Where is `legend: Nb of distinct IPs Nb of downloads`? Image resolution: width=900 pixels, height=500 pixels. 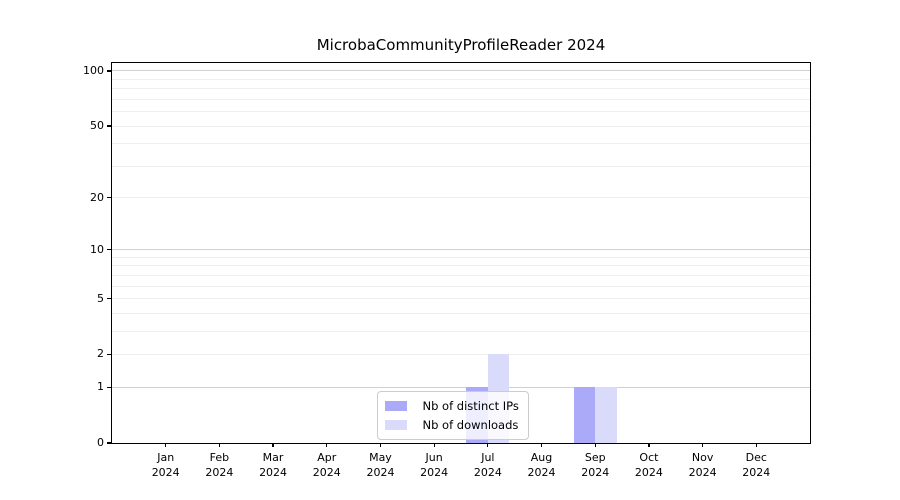
legend: Nb of distinct IPs Nb of downloads is located at coordinates (453, 415).